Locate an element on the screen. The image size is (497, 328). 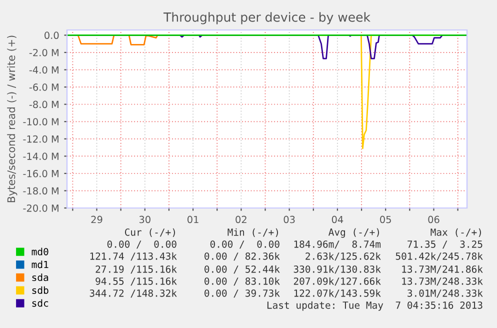
text: 121.74 /113.43k is located at coordinates (133, 256).